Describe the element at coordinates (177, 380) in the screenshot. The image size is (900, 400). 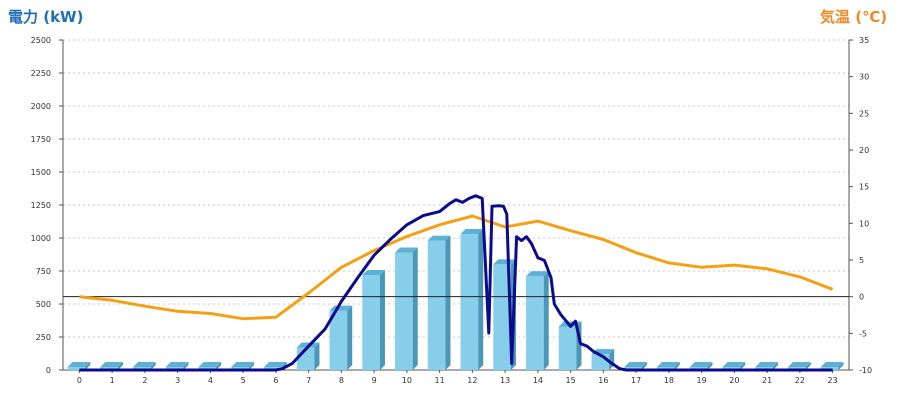
I see `x-tick-label: 3` at that location.